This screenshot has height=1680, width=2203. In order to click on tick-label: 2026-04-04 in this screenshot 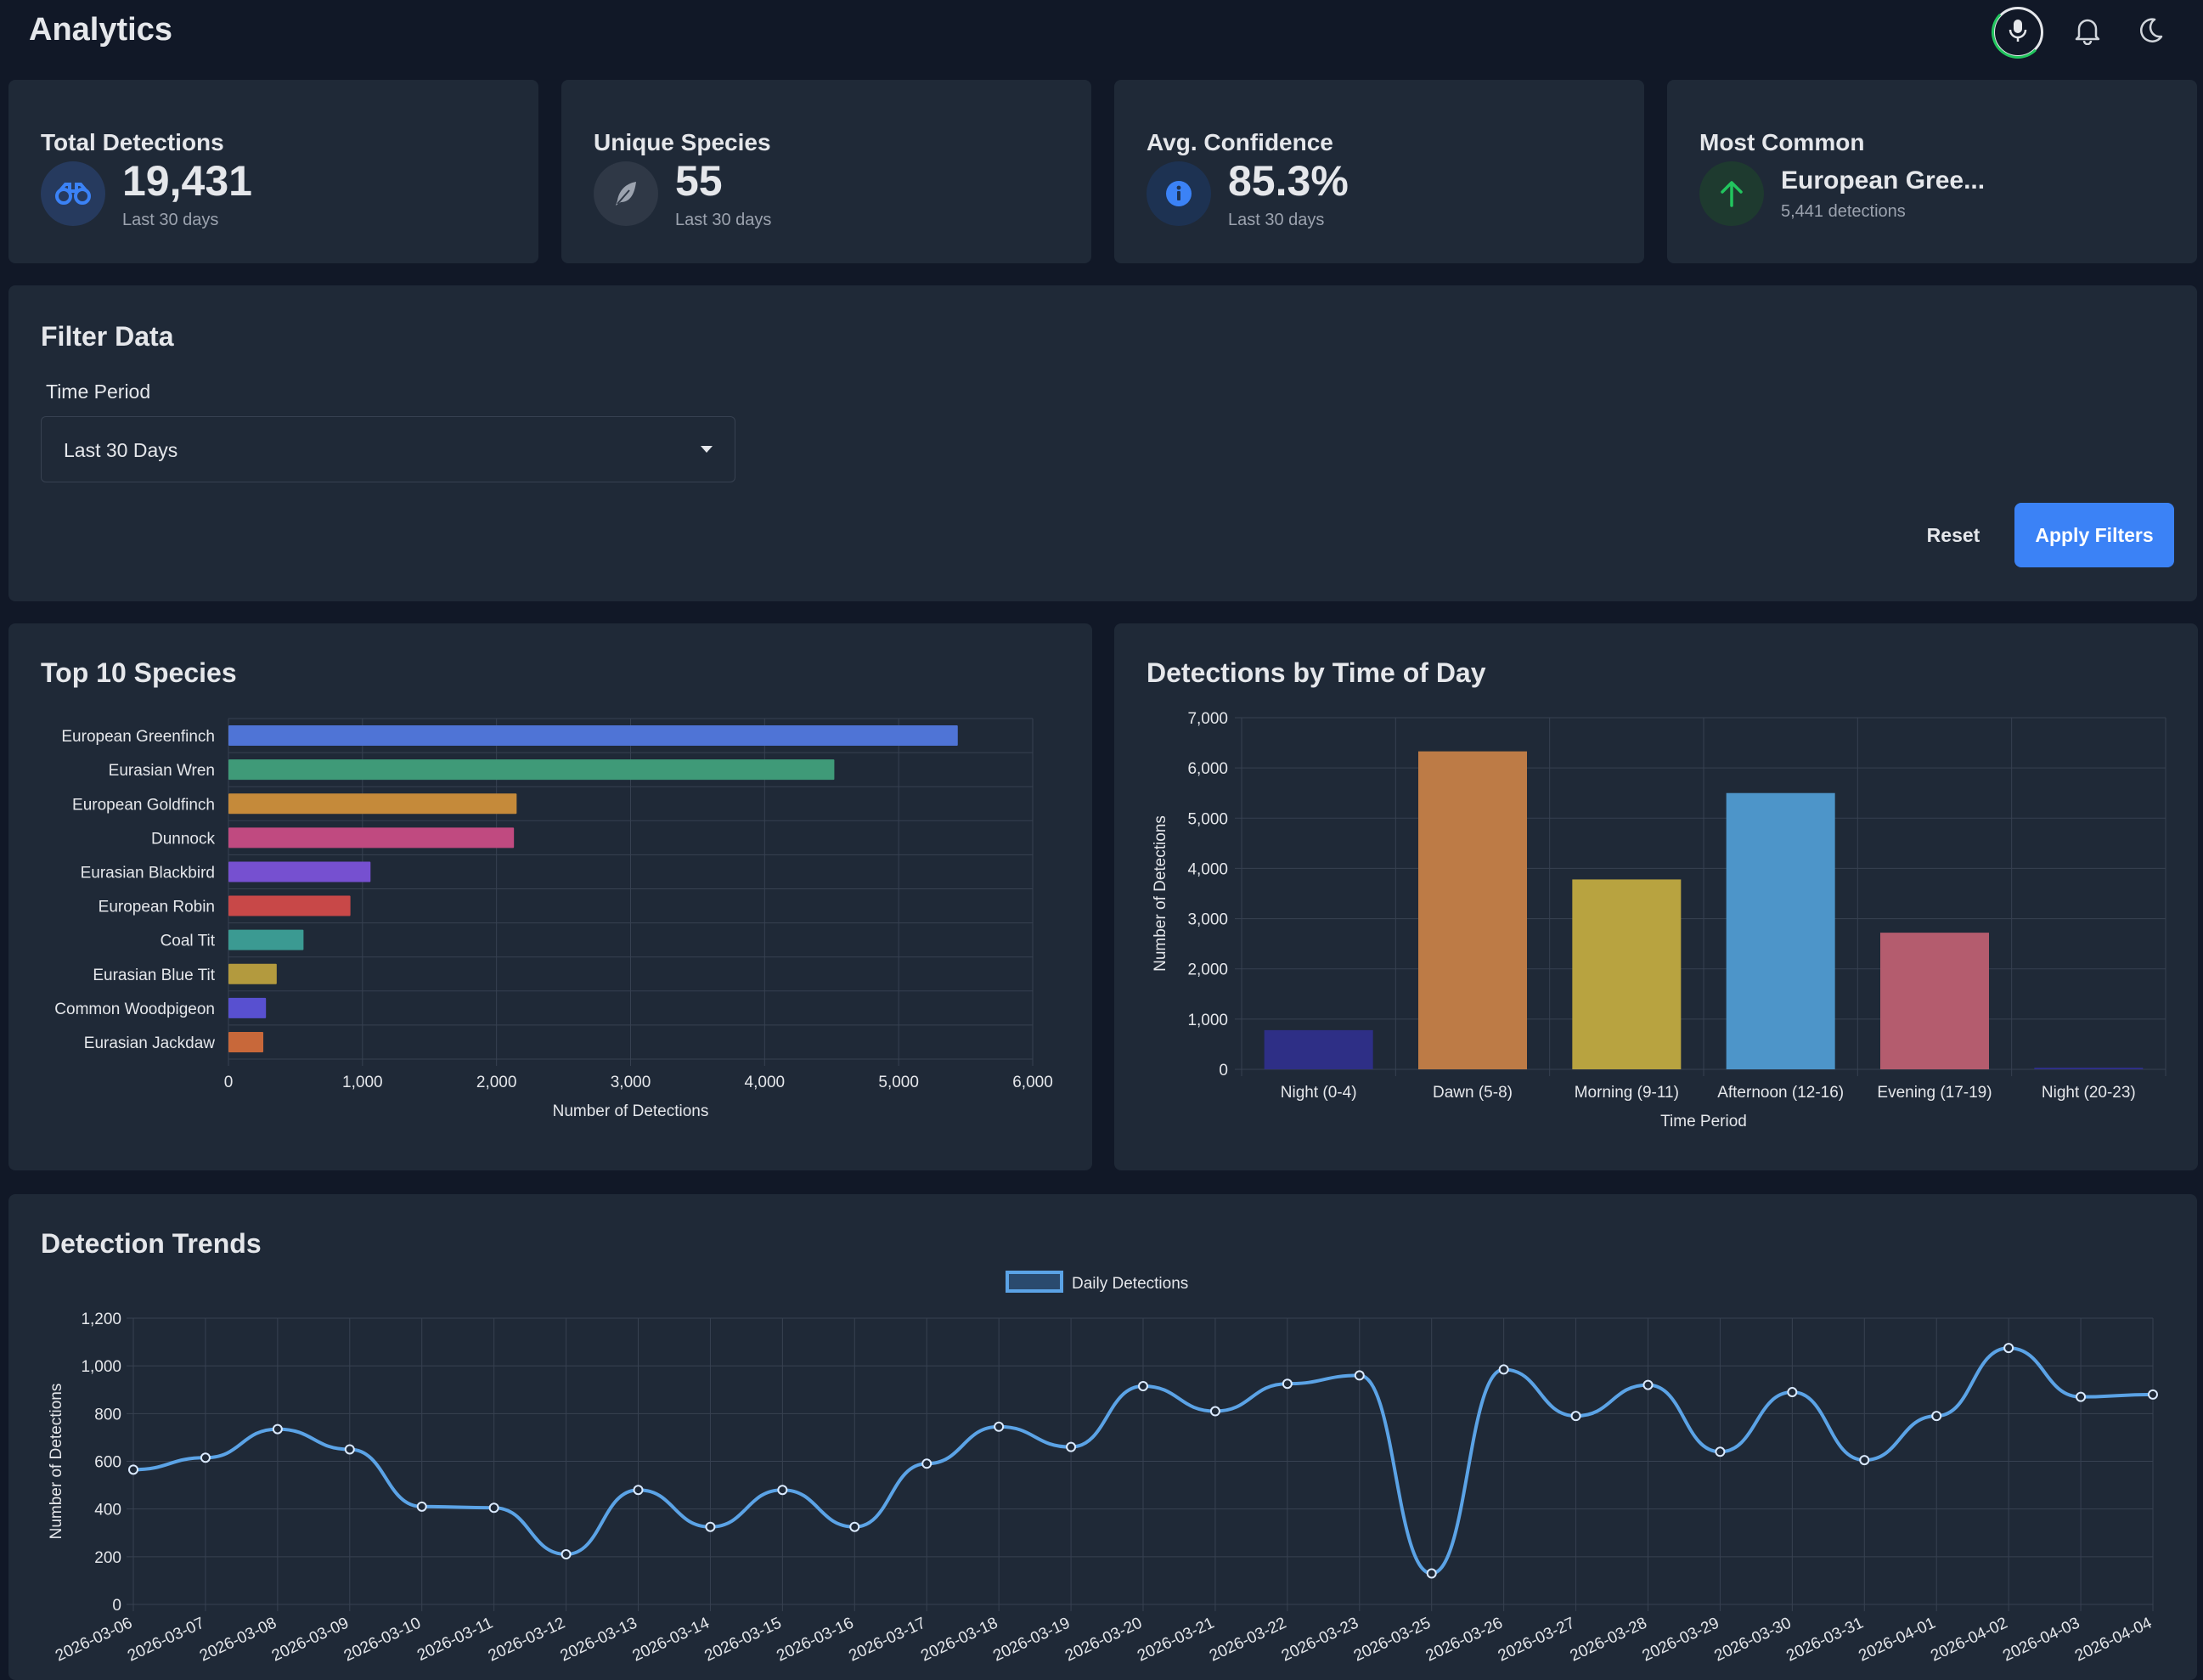, I will do `click(2114, 1639)`.